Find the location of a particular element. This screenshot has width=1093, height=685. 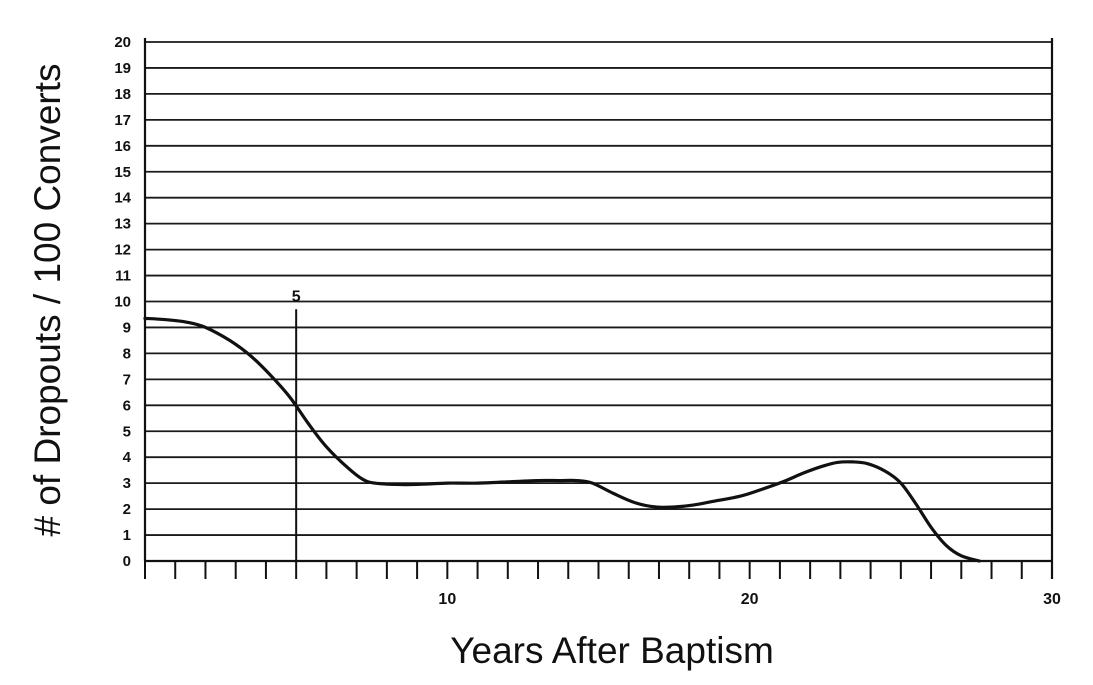

y-tick-label-7: 7 is located at coordinates (127, 379).